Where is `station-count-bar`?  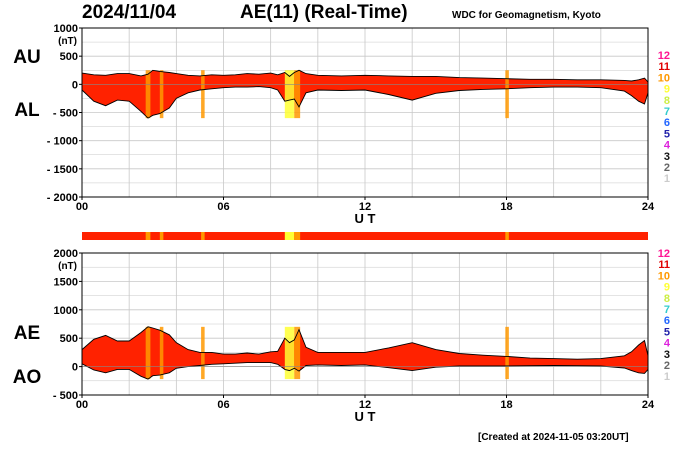
station-count-bar is located at coordinates (365, 236).